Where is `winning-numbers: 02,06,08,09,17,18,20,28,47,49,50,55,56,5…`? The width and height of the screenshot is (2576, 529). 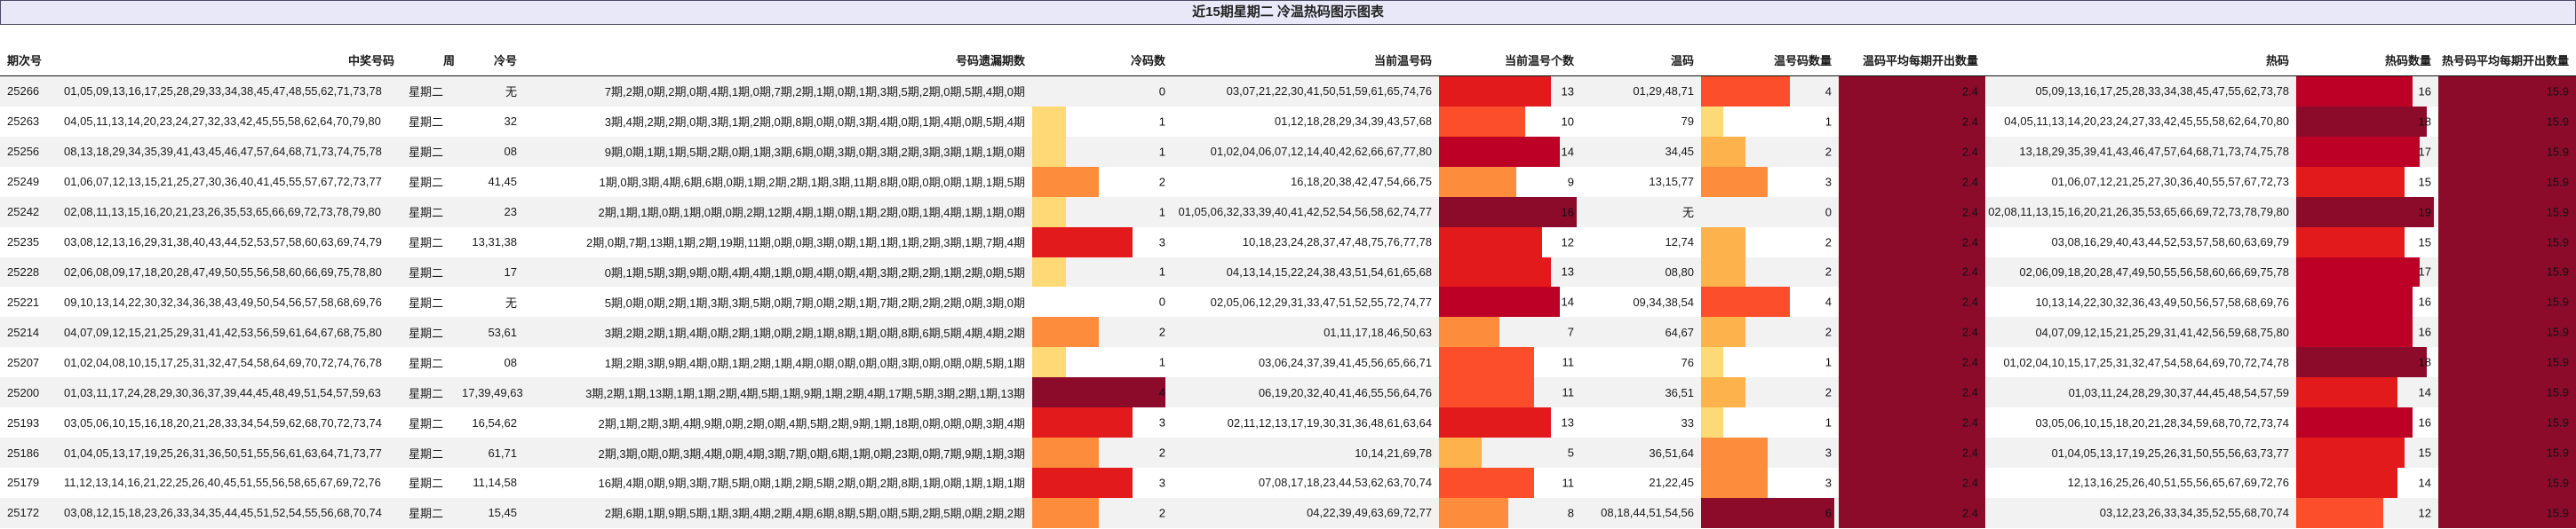
winning-numbers: 02,06,08,09,17,18,20,28,47,49,50,55,56,5… is located at coordinates (223, 272).